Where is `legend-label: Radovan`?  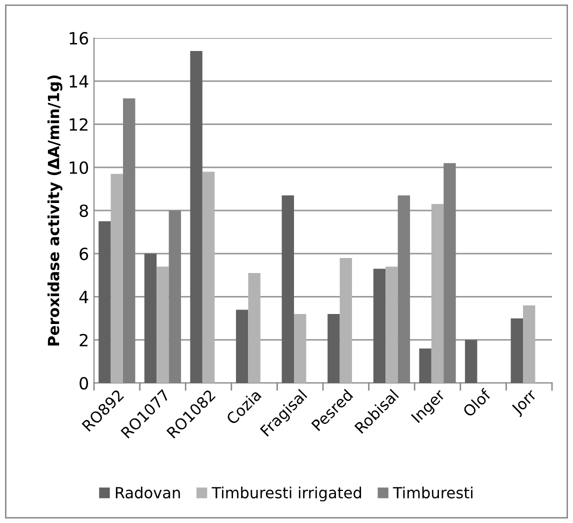 legend-label: Radovan is located at coordinates (148, 492).